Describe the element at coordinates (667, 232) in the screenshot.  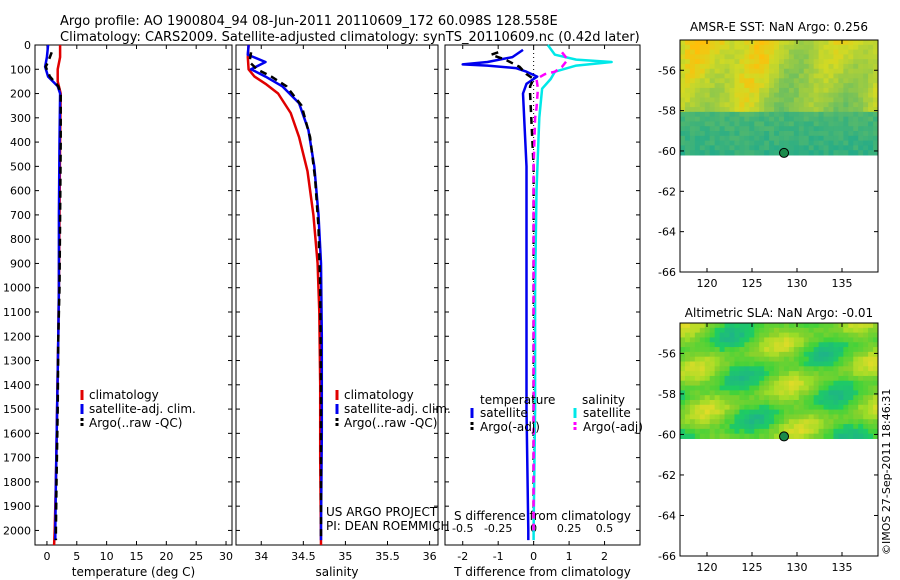
I see `y-tick-label: -64` at that location.